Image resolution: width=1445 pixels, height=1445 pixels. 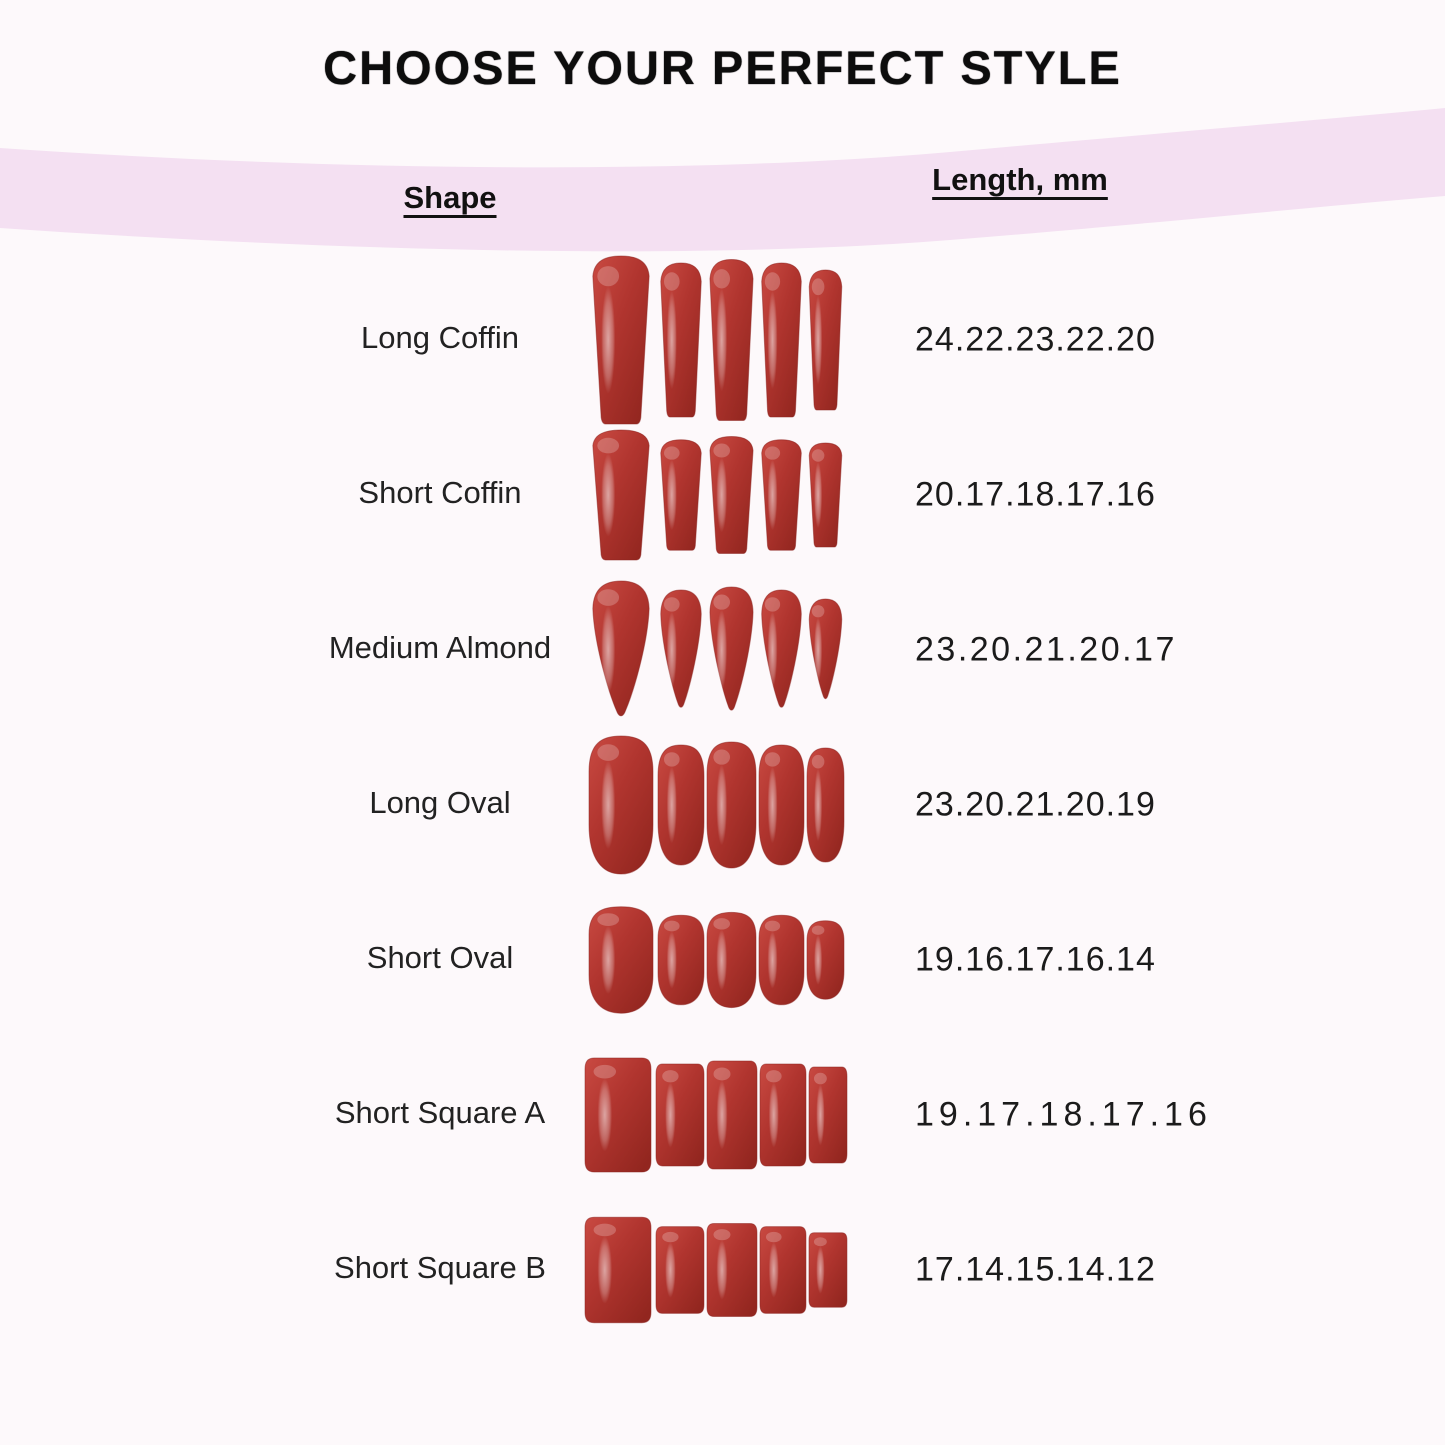 I want to click on table-row: Long Coffin 24.22.23.22.20, so click(x=722, y=339).